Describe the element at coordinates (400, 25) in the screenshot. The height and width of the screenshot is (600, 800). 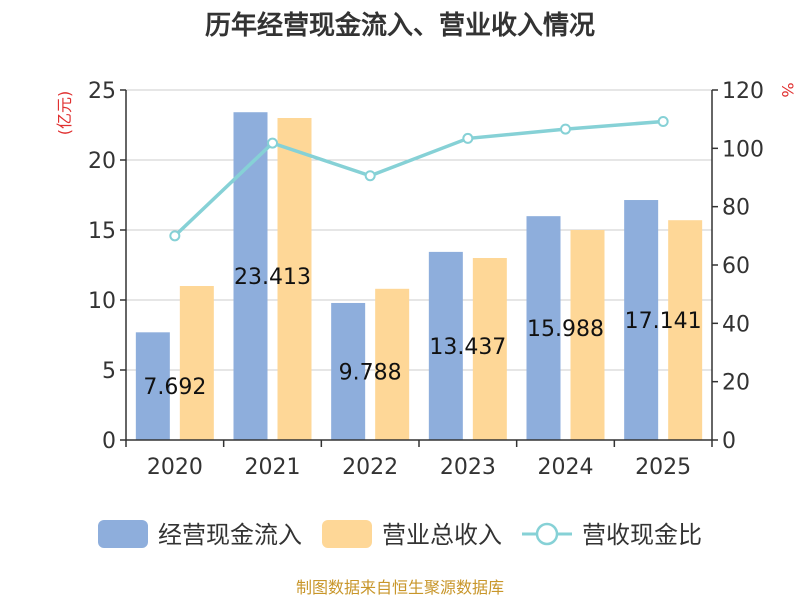
I see `chart-title: 历年经营现金流入、营业收入情况` at that location.